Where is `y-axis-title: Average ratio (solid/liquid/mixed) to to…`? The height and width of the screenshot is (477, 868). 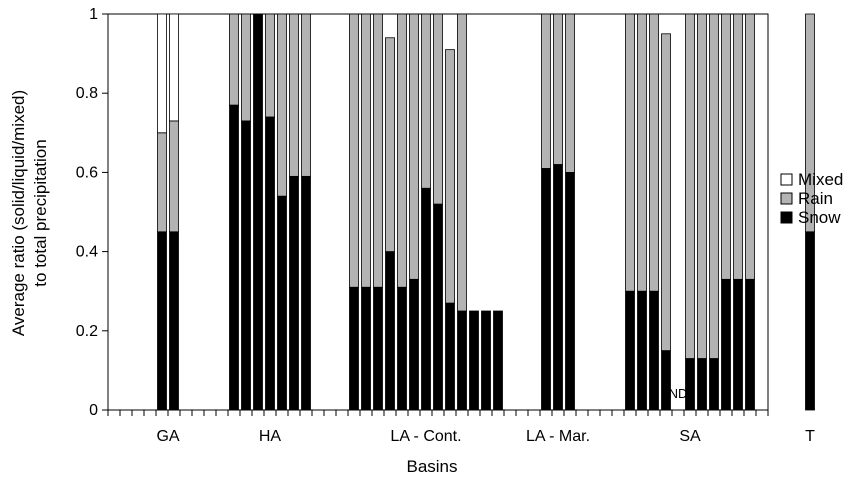
y-axis-title: Average ratio (solid/liquid/mixed) to to… is located at coordinates (29, 213).